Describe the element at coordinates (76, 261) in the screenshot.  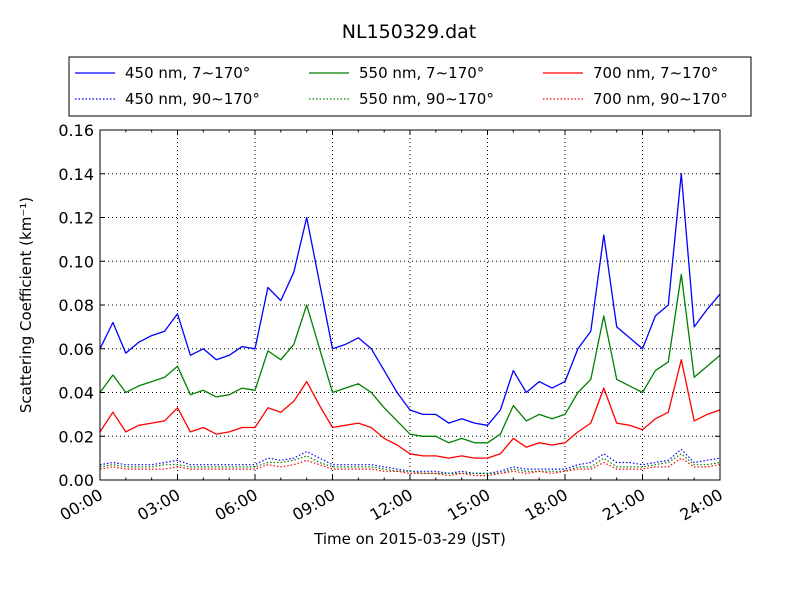
I see `y-tick-label: 0.10` at that location.